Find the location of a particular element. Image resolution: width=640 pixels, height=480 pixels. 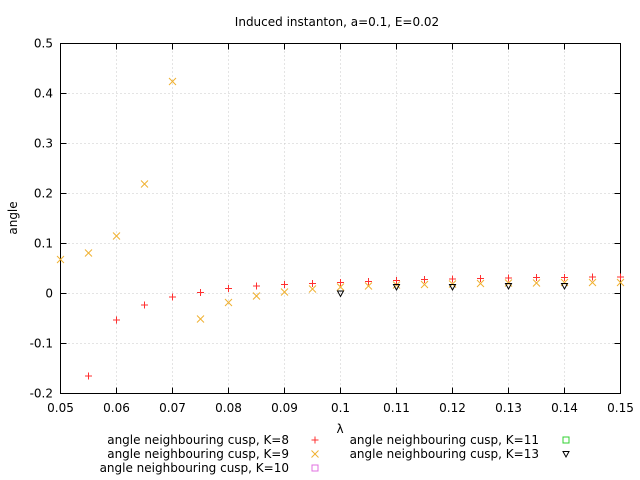

legend-item: angle neighbouring cusp, K=8 is located at coordinates (213, 440).